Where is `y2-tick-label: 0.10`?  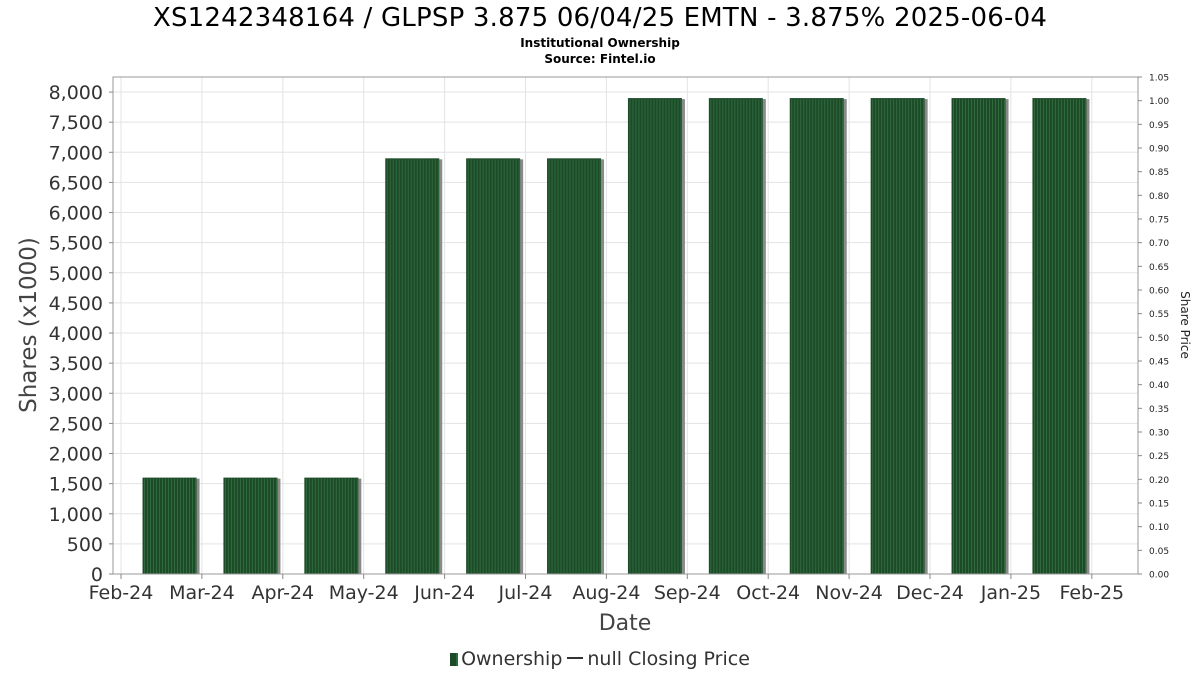 y2-tick-label: 0.10 is located at coordinates (1159, 528).